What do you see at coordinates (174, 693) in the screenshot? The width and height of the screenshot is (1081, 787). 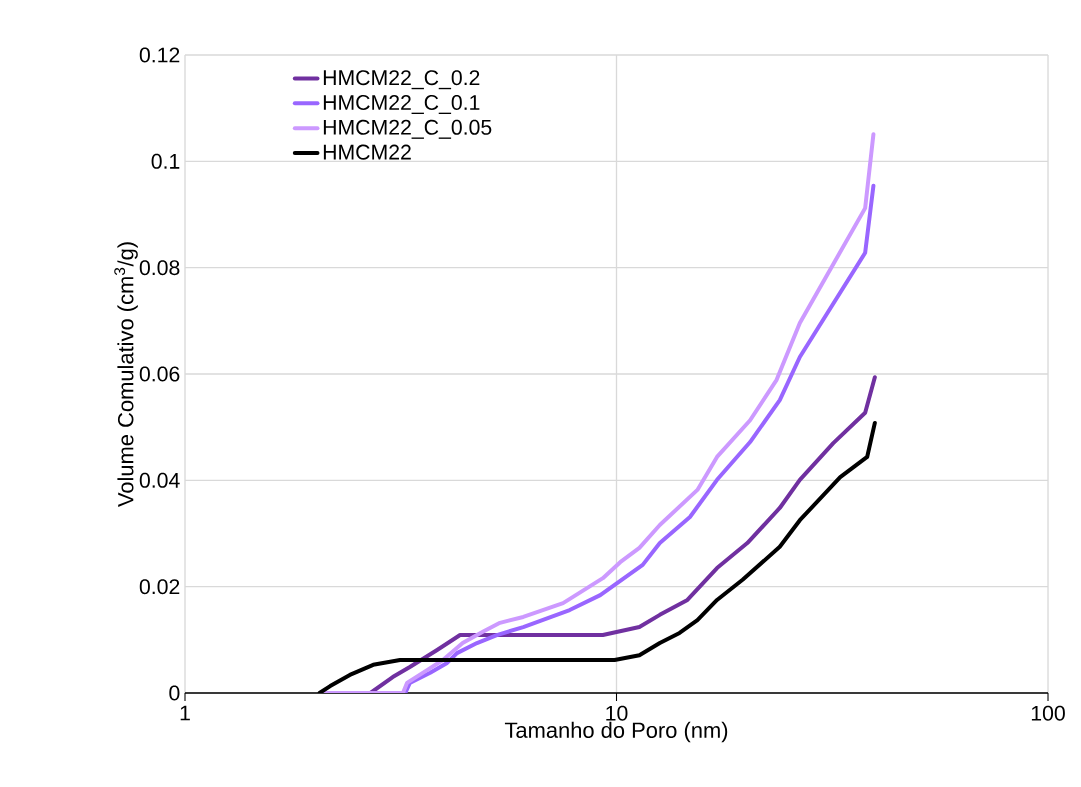 I see `y-tick-label: 0` at bounding box center [174, 693].